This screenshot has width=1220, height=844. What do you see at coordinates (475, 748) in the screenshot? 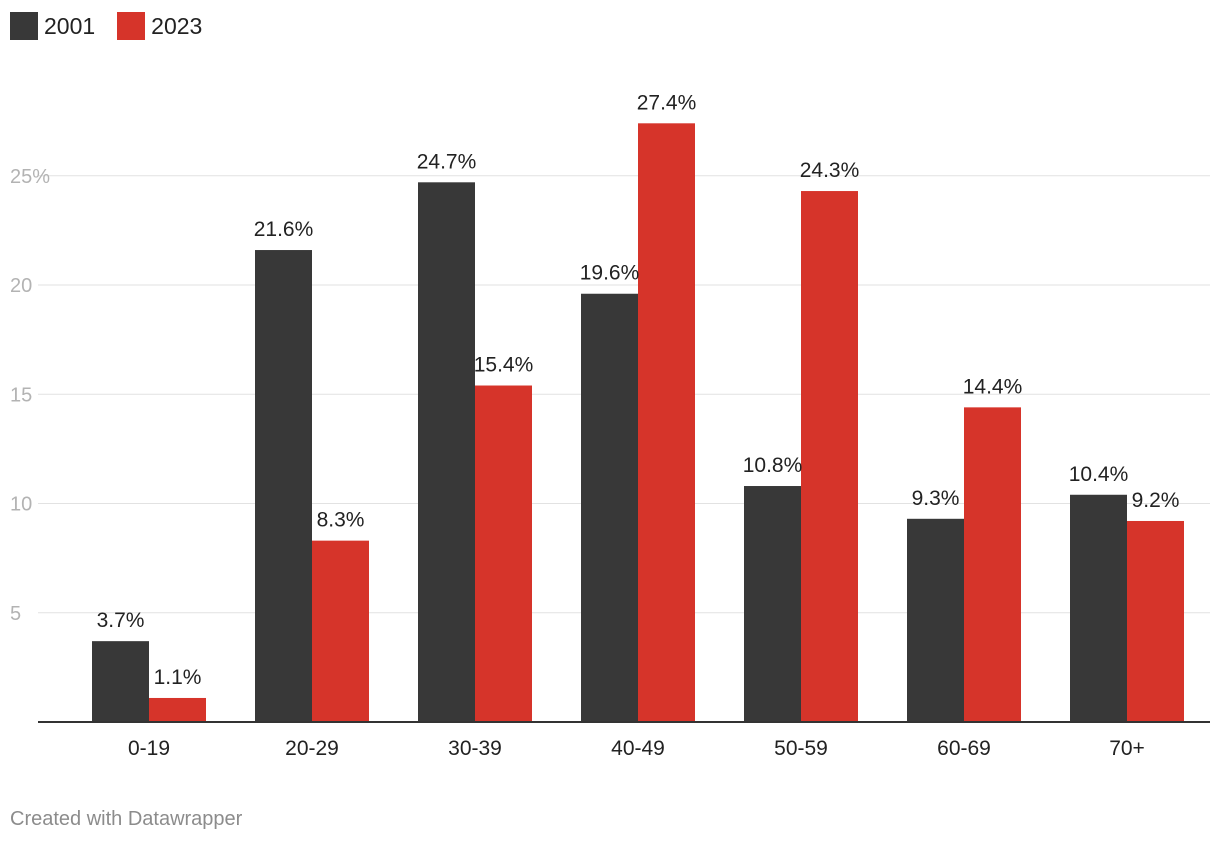
I see `x-tick-label-30-39: 30-39` at bounding box center [475, 748].